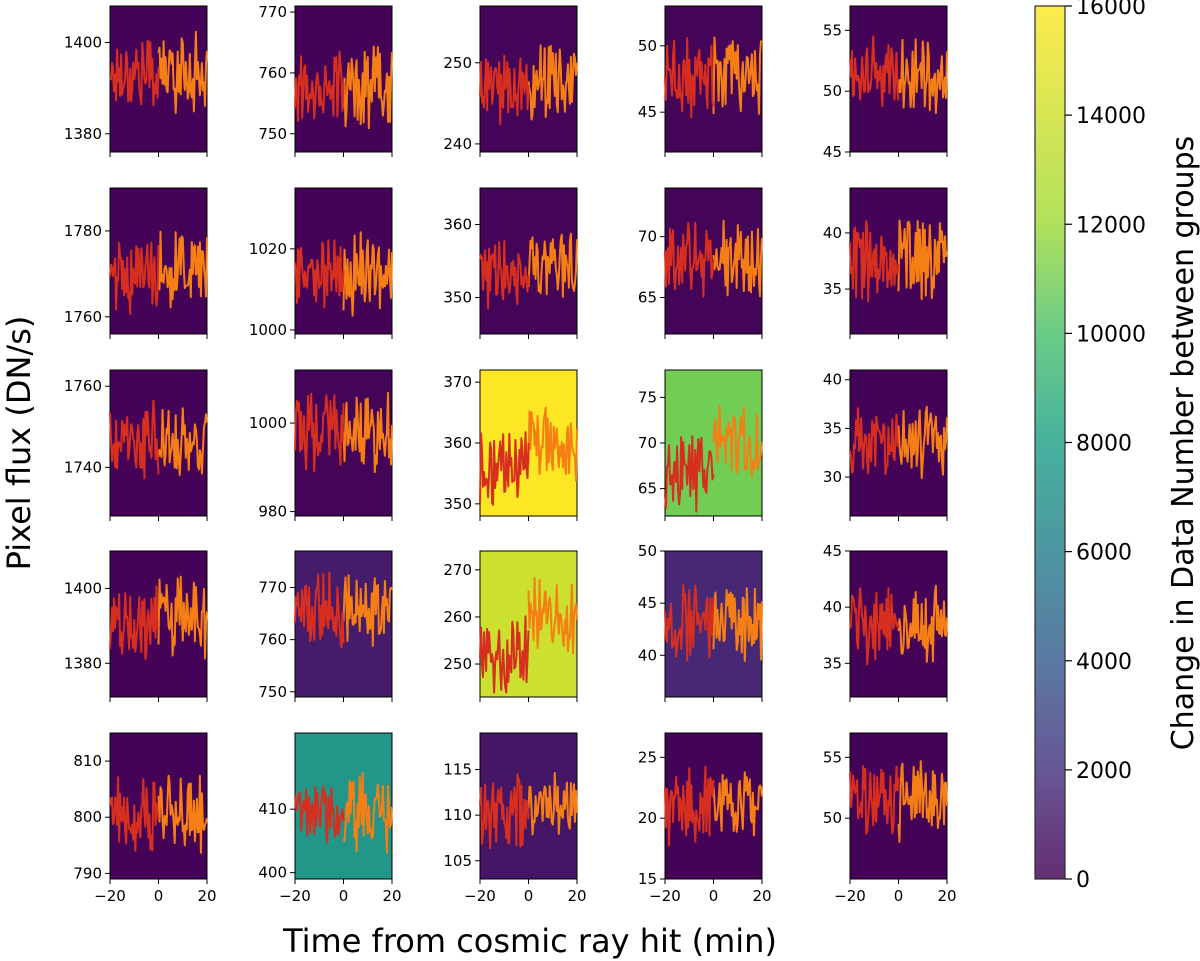 The height and width of the screenshot is (961, 1200). I want to click on colorbar-tick-label: 16000, so click(1111, 10).